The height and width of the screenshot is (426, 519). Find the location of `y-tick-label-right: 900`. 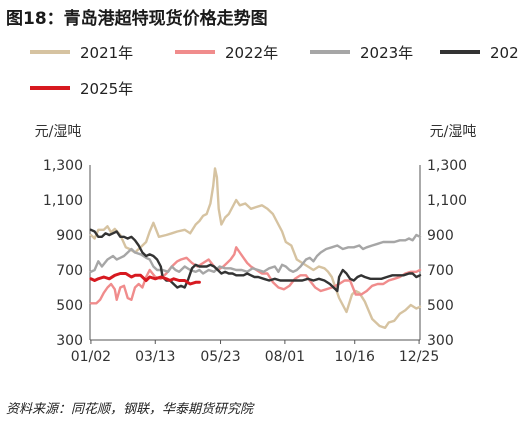

y-tick-label-right: 900 is located at coordinates (440, 236).